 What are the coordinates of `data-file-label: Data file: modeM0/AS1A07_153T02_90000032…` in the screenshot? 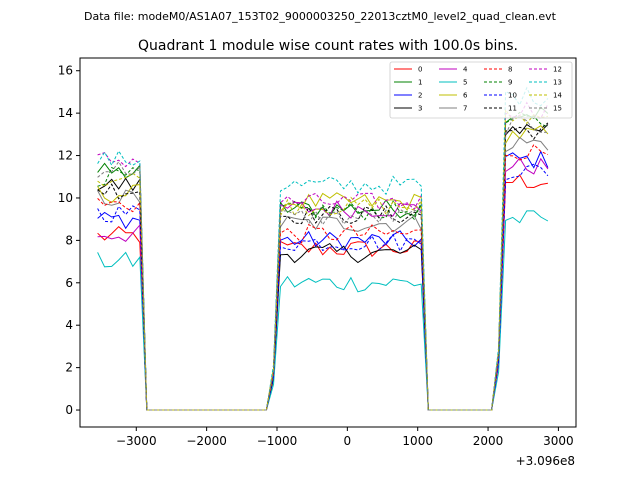 It's located at (320, 16).